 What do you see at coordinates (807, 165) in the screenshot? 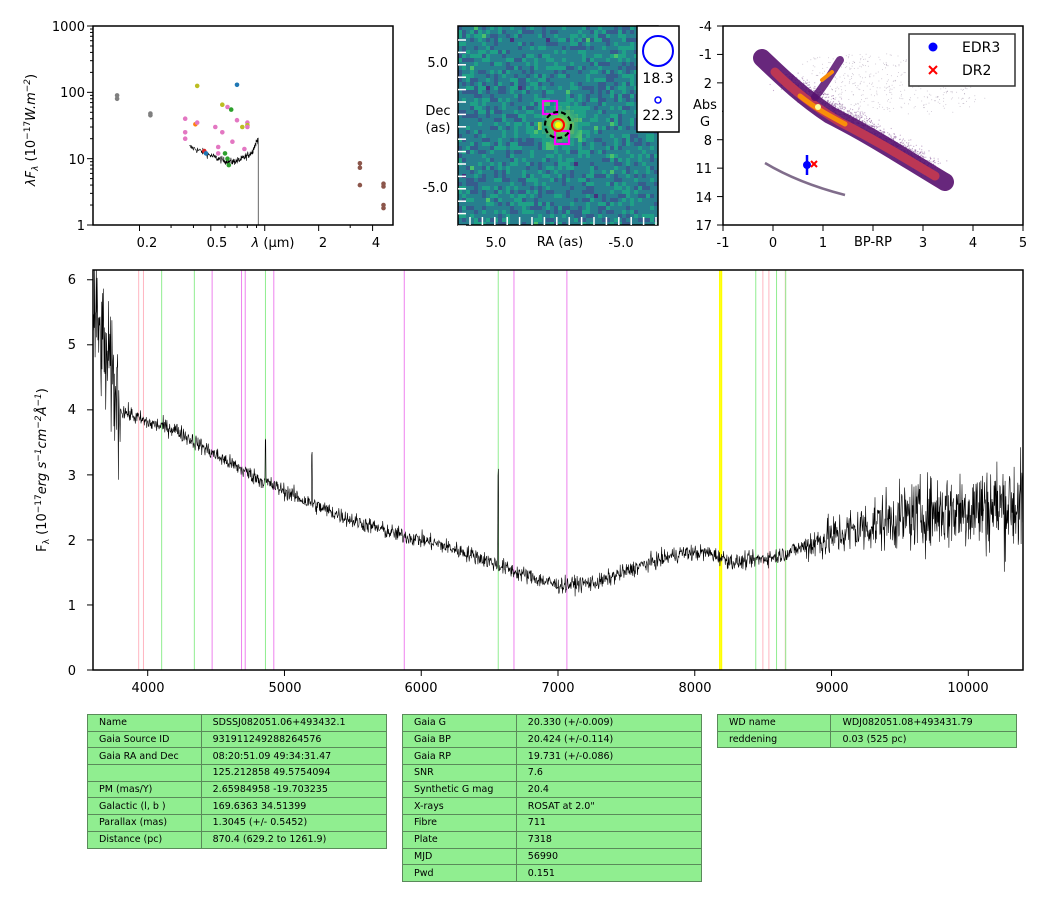
I see `hr-edr3-point` at bounding box center [807, 165].